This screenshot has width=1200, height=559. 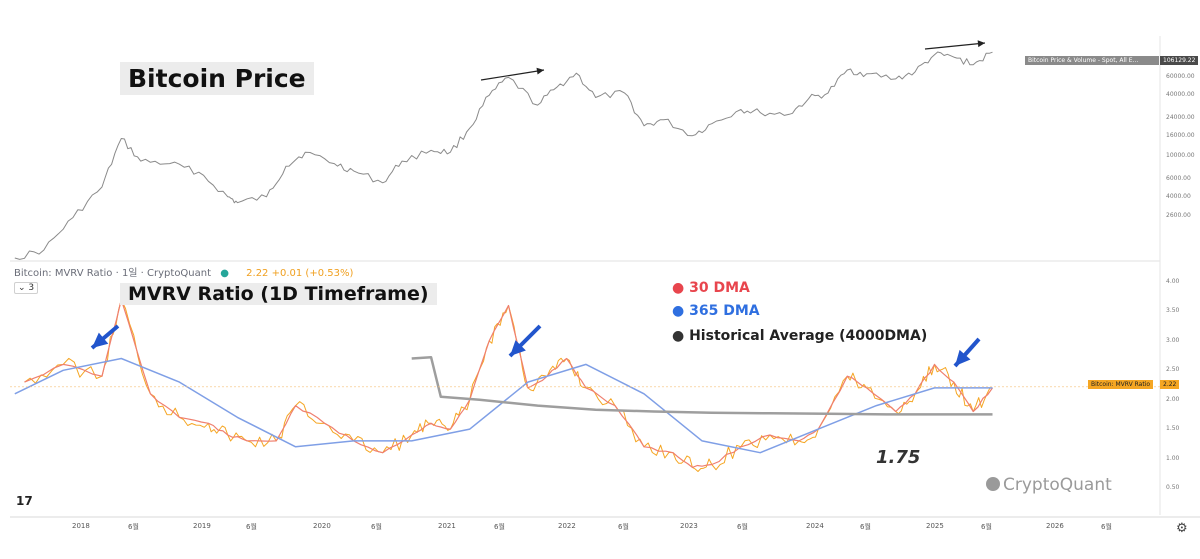 What do you see at coordinates (512, 75) in the screenshot?
I see `price-arrow-1-shaft` at bounding box center [512, 75].